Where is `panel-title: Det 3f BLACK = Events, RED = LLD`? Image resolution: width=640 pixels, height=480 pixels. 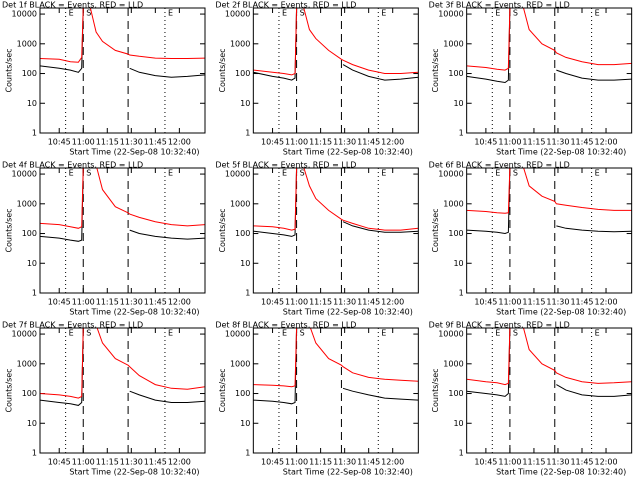
panel-title: Det 3f BLACK = Events, RED = LLD is located at coordinates (499, 5).